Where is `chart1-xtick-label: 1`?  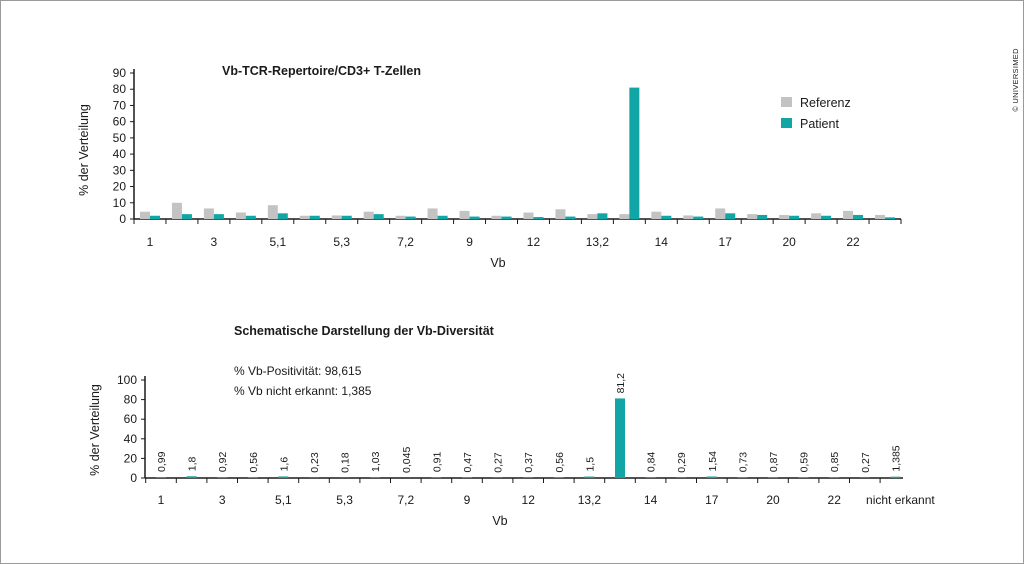
chart1-xtick-label: 1 is located at coordinates (150, 242).